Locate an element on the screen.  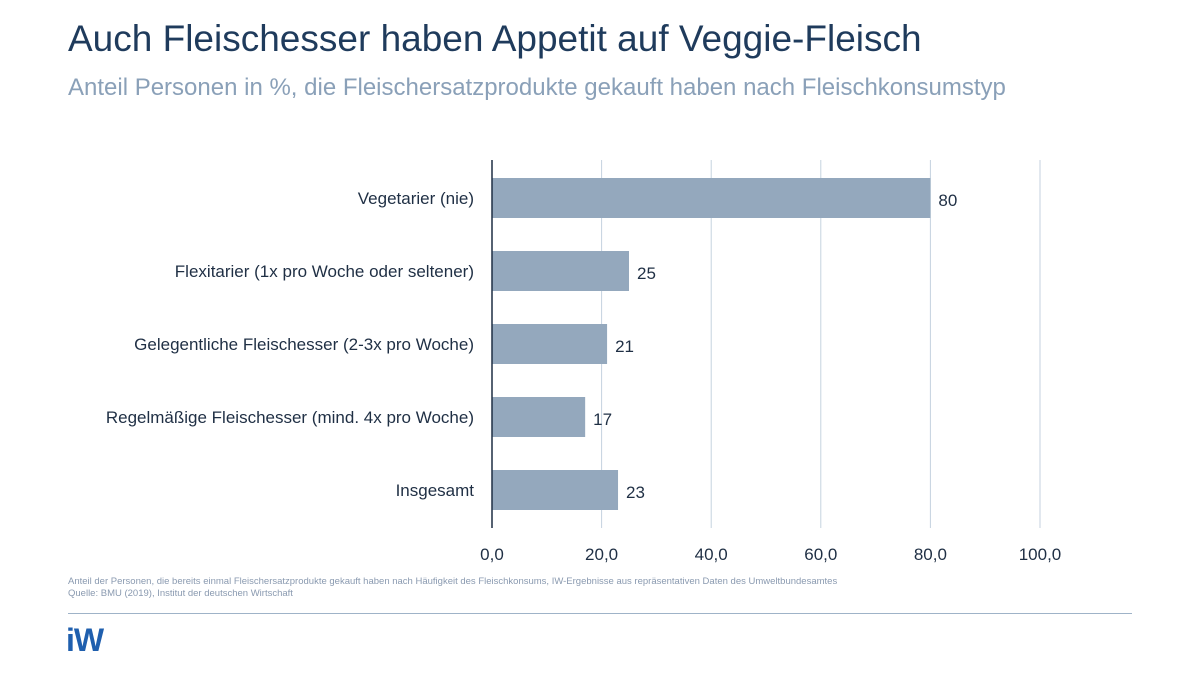
data-label: 80 is located at coordinates (947, 200).